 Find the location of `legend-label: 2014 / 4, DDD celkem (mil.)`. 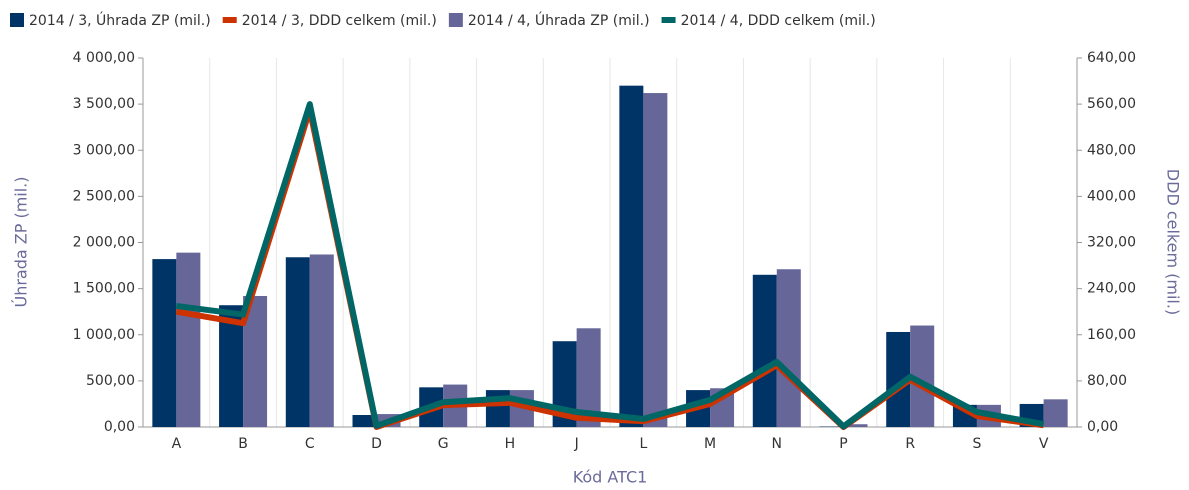

legend-label: 2014 / 4, DDD celkem (mil.) is located at coordinates (778, 21).